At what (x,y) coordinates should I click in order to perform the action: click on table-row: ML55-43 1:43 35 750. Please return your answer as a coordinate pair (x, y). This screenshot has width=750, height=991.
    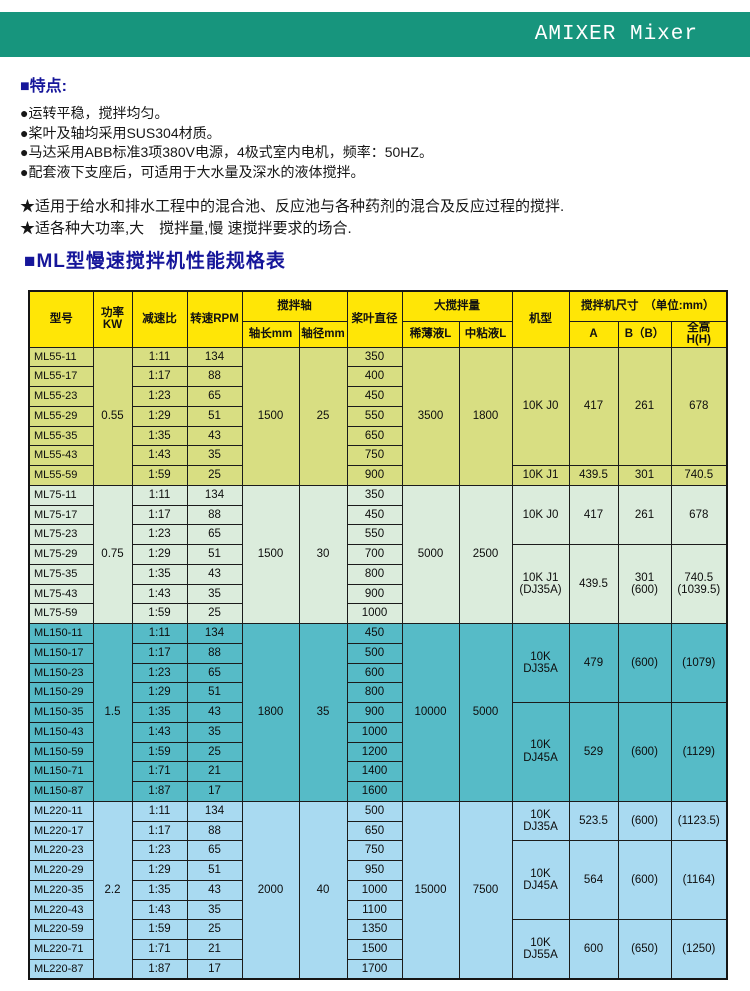
    Looking at the image, I should click on (377, 455).